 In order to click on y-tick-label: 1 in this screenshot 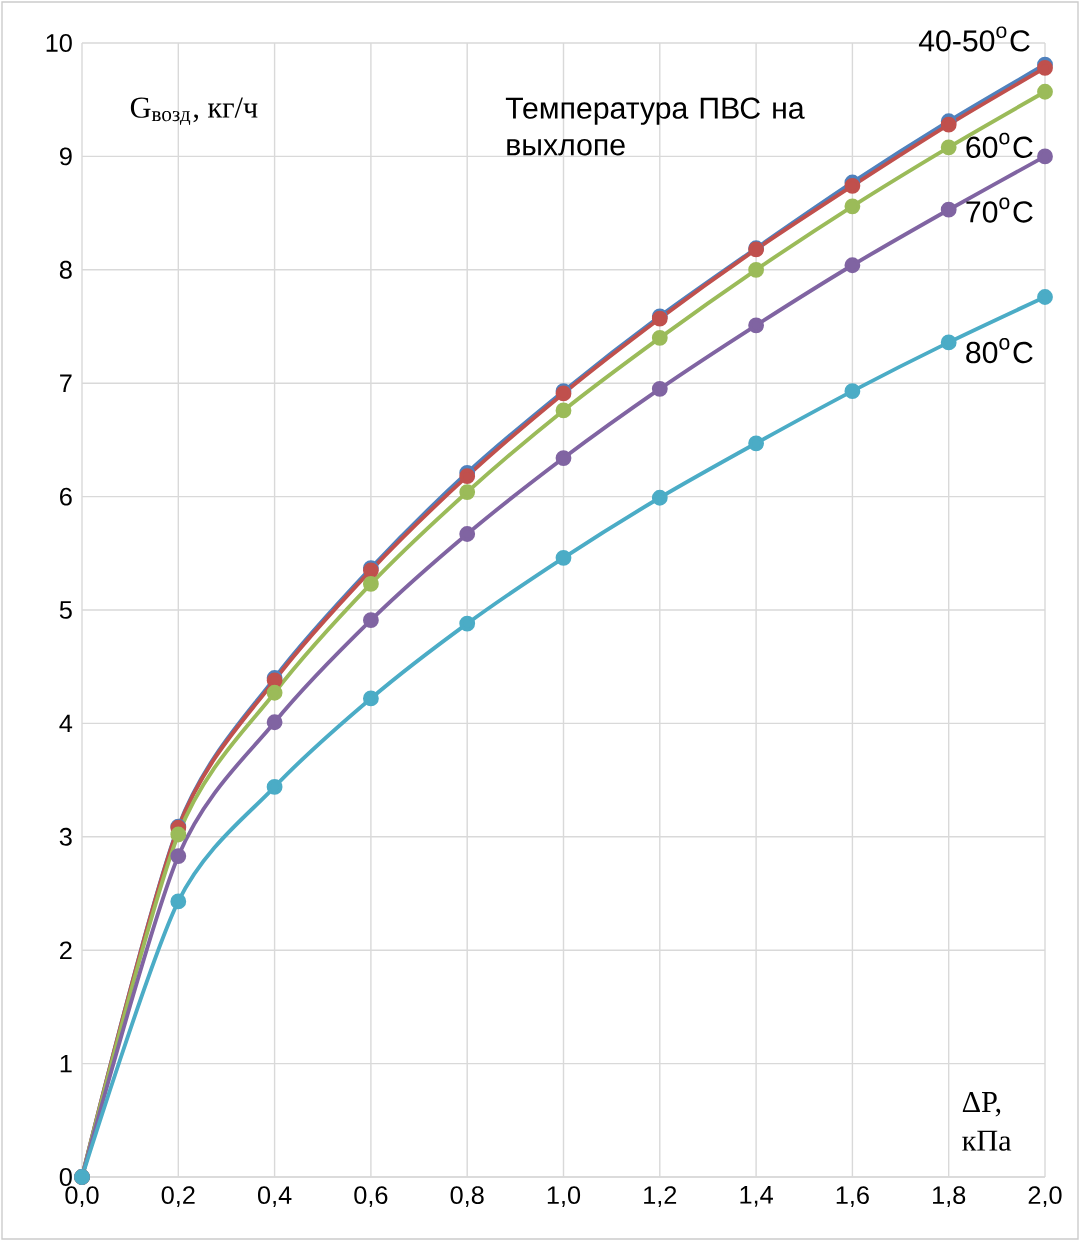, I will do `click(66, 1063)`.